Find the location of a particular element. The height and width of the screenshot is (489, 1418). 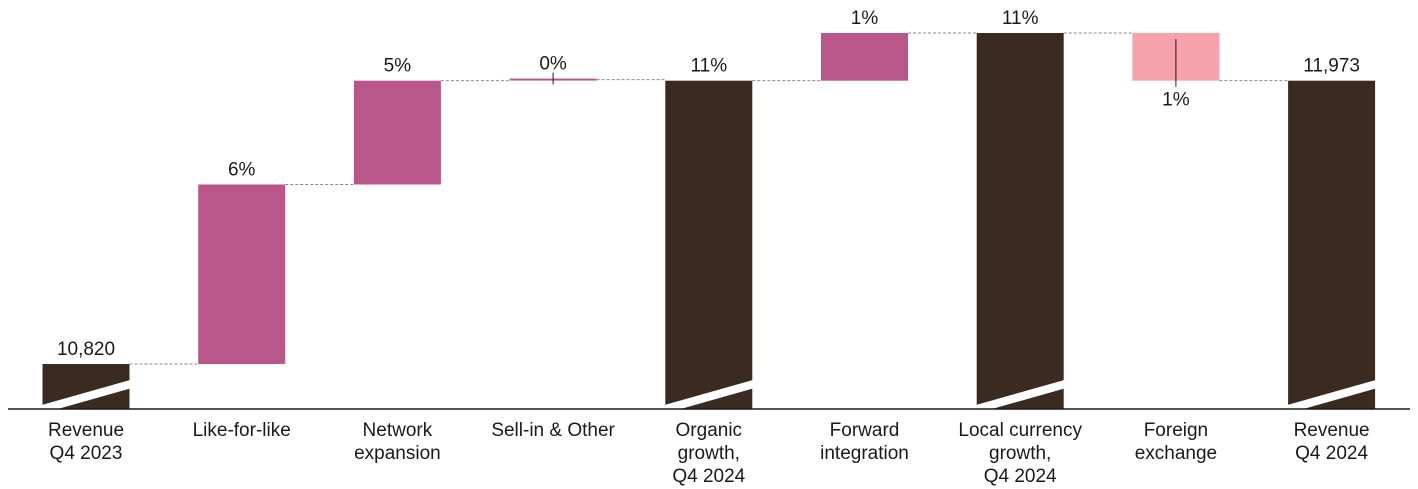

category-label-5: Forward integration is located at coordinates (864, 442).